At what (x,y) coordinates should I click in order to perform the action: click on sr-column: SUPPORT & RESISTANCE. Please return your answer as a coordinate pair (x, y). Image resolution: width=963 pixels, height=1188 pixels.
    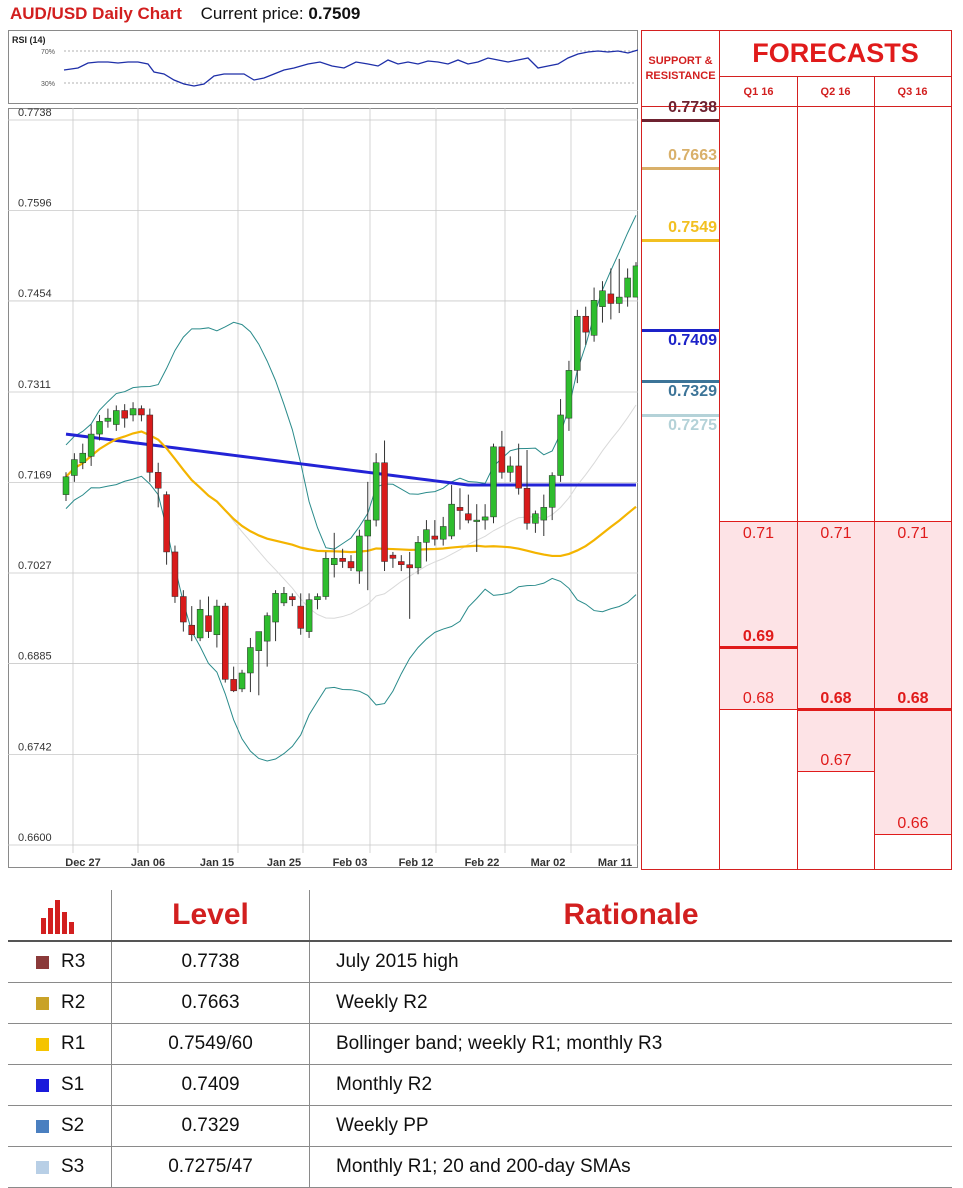
    Looking at the image, I should click on (680, 450).